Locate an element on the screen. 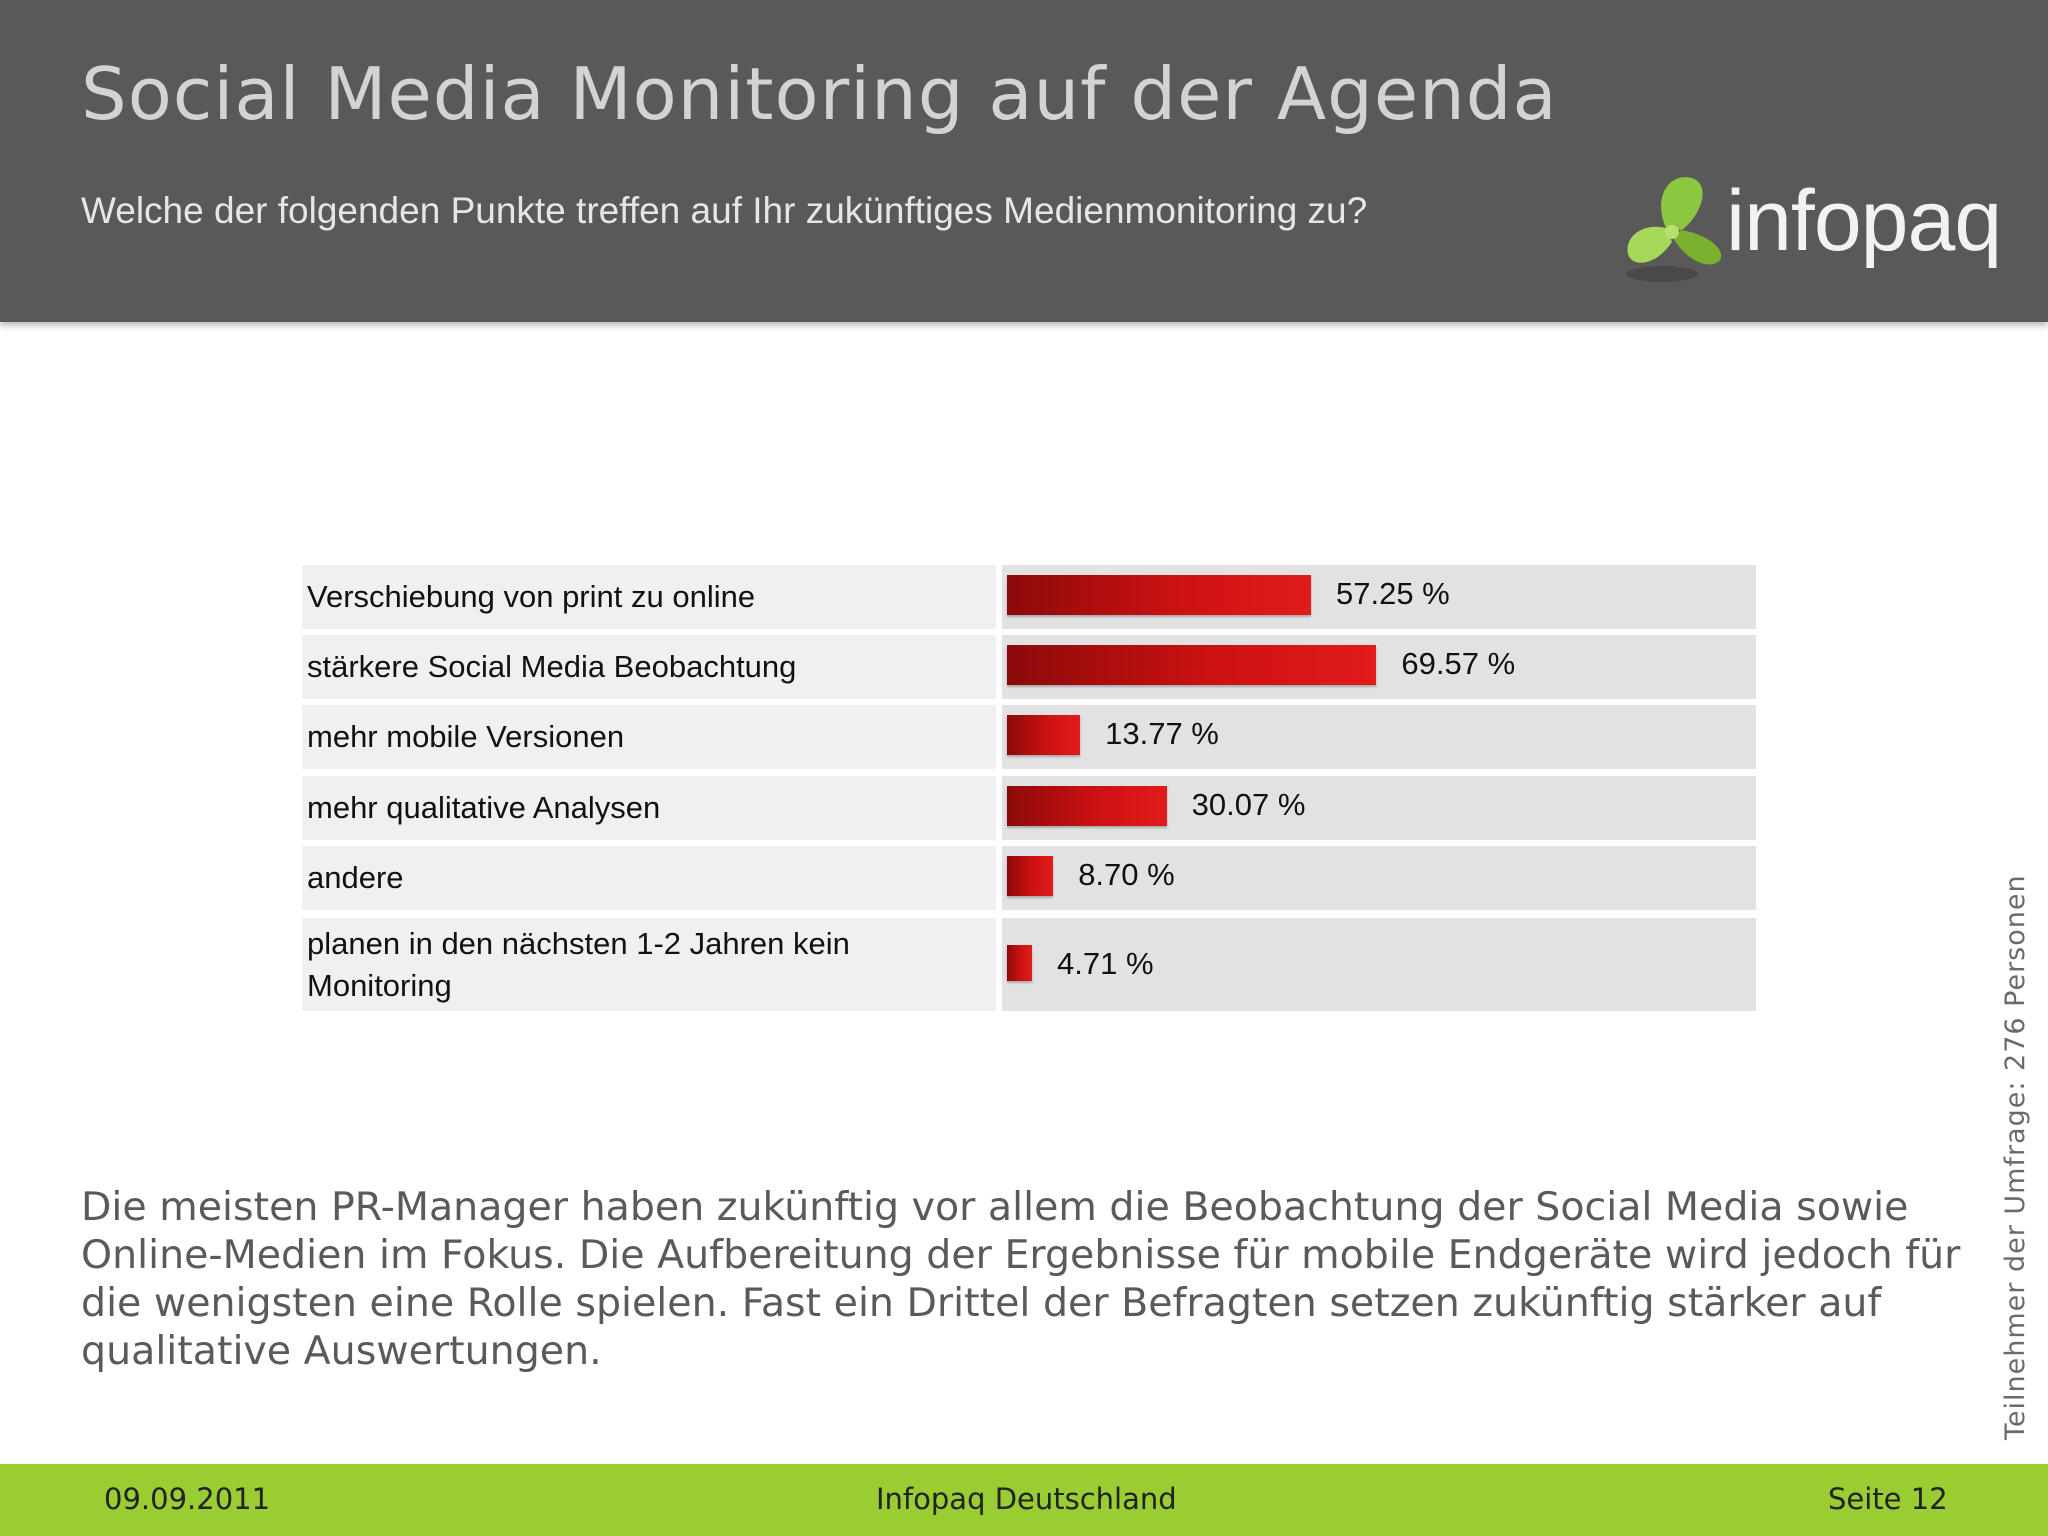 This screenshot has width=2048, height=1536. bar-track: 57.25 % is located at coordinates (1379, 597).